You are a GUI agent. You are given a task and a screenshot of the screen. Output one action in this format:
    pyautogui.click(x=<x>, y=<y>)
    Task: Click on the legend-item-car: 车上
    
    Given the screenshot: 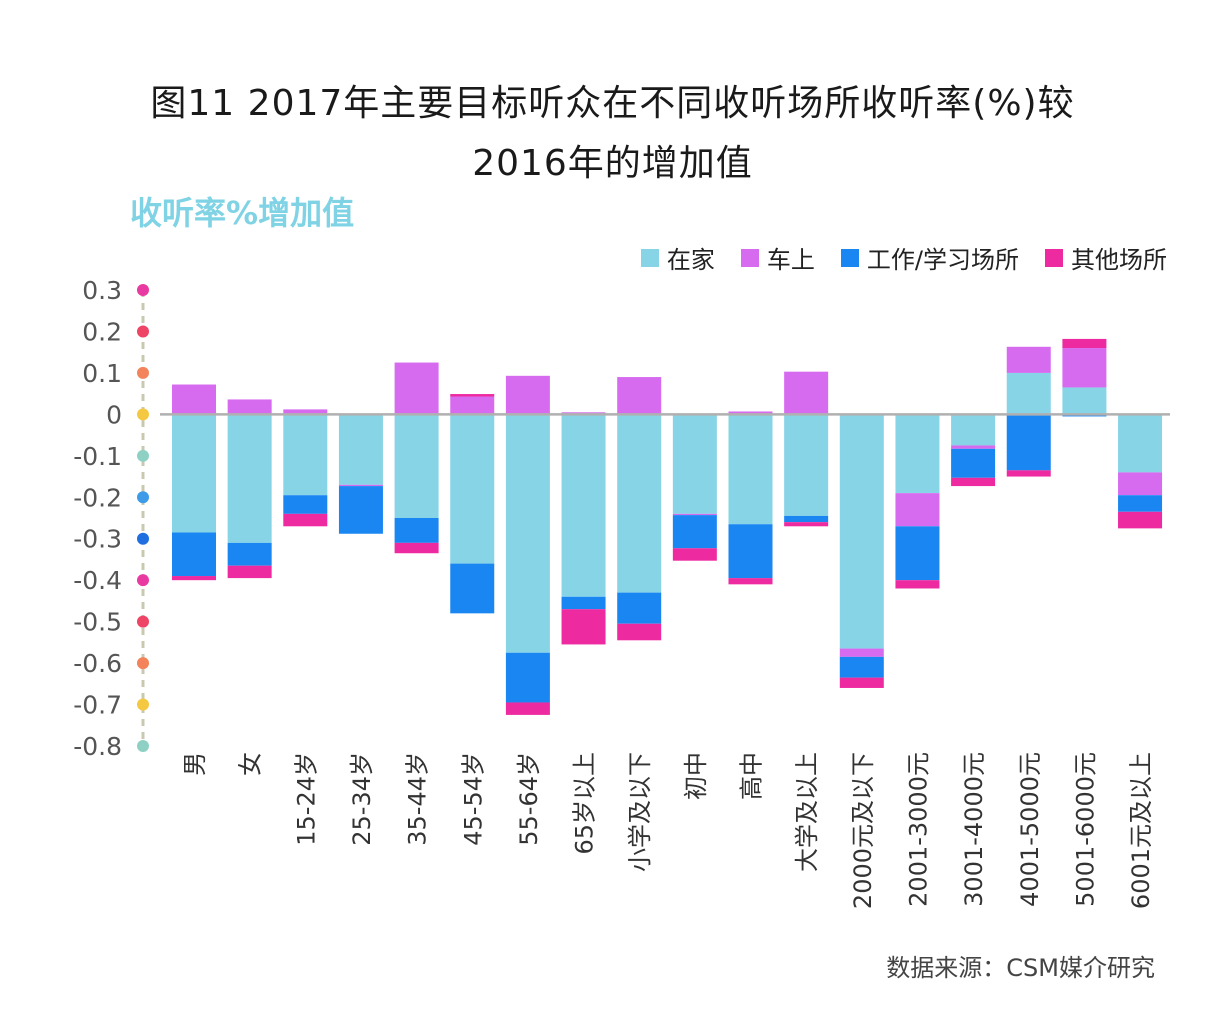 What is the action you would take?
    pyautogui.click(x=777, y=257)
    